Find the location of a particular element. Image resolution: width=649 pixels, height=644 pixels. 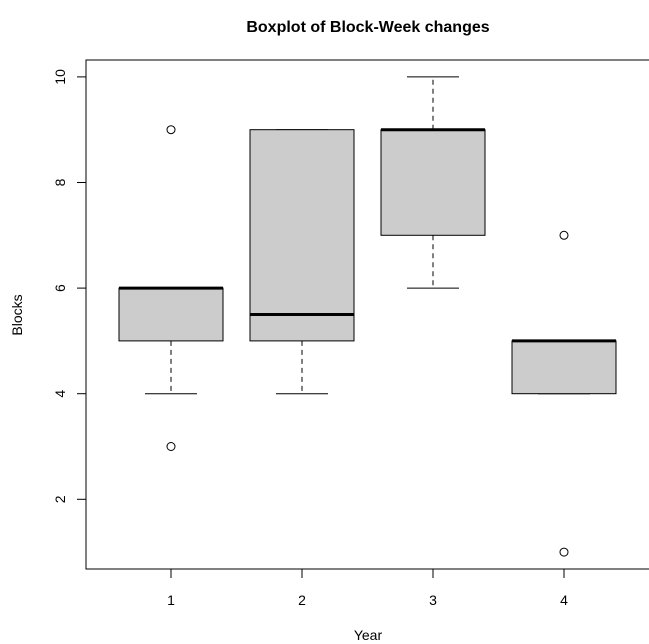

y-tick-label: 8 is located at coordinates (60, 182).